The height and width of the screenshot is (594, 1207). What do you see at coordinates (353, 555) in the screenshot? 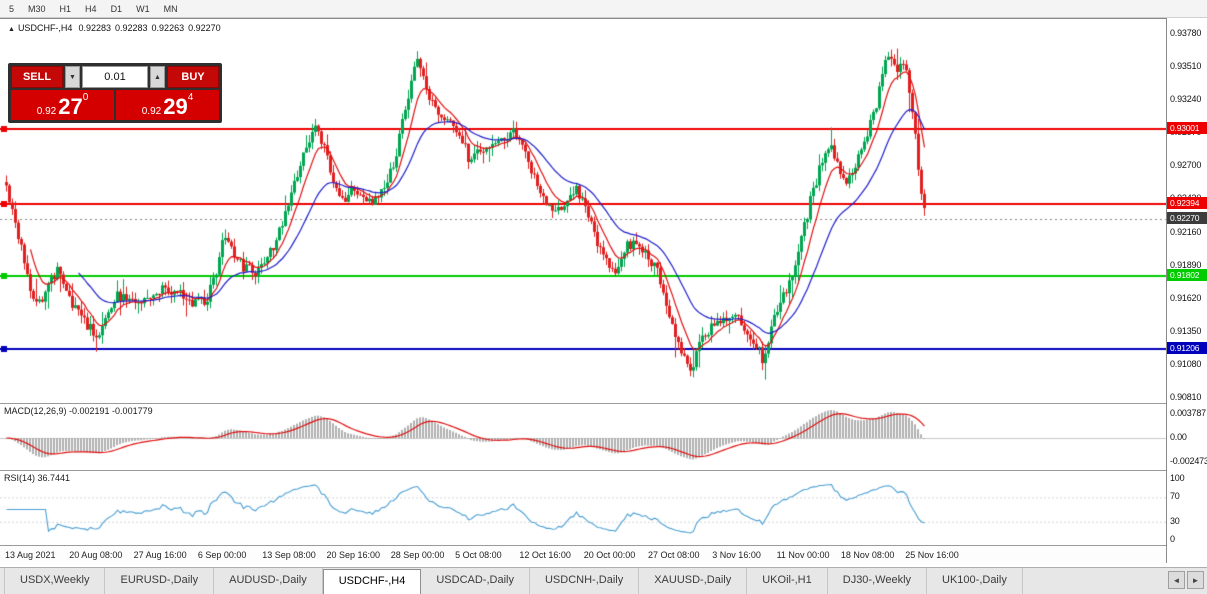
I see `time-axis-label: 20 Sep 16:00` at bounding box center [353, 555].